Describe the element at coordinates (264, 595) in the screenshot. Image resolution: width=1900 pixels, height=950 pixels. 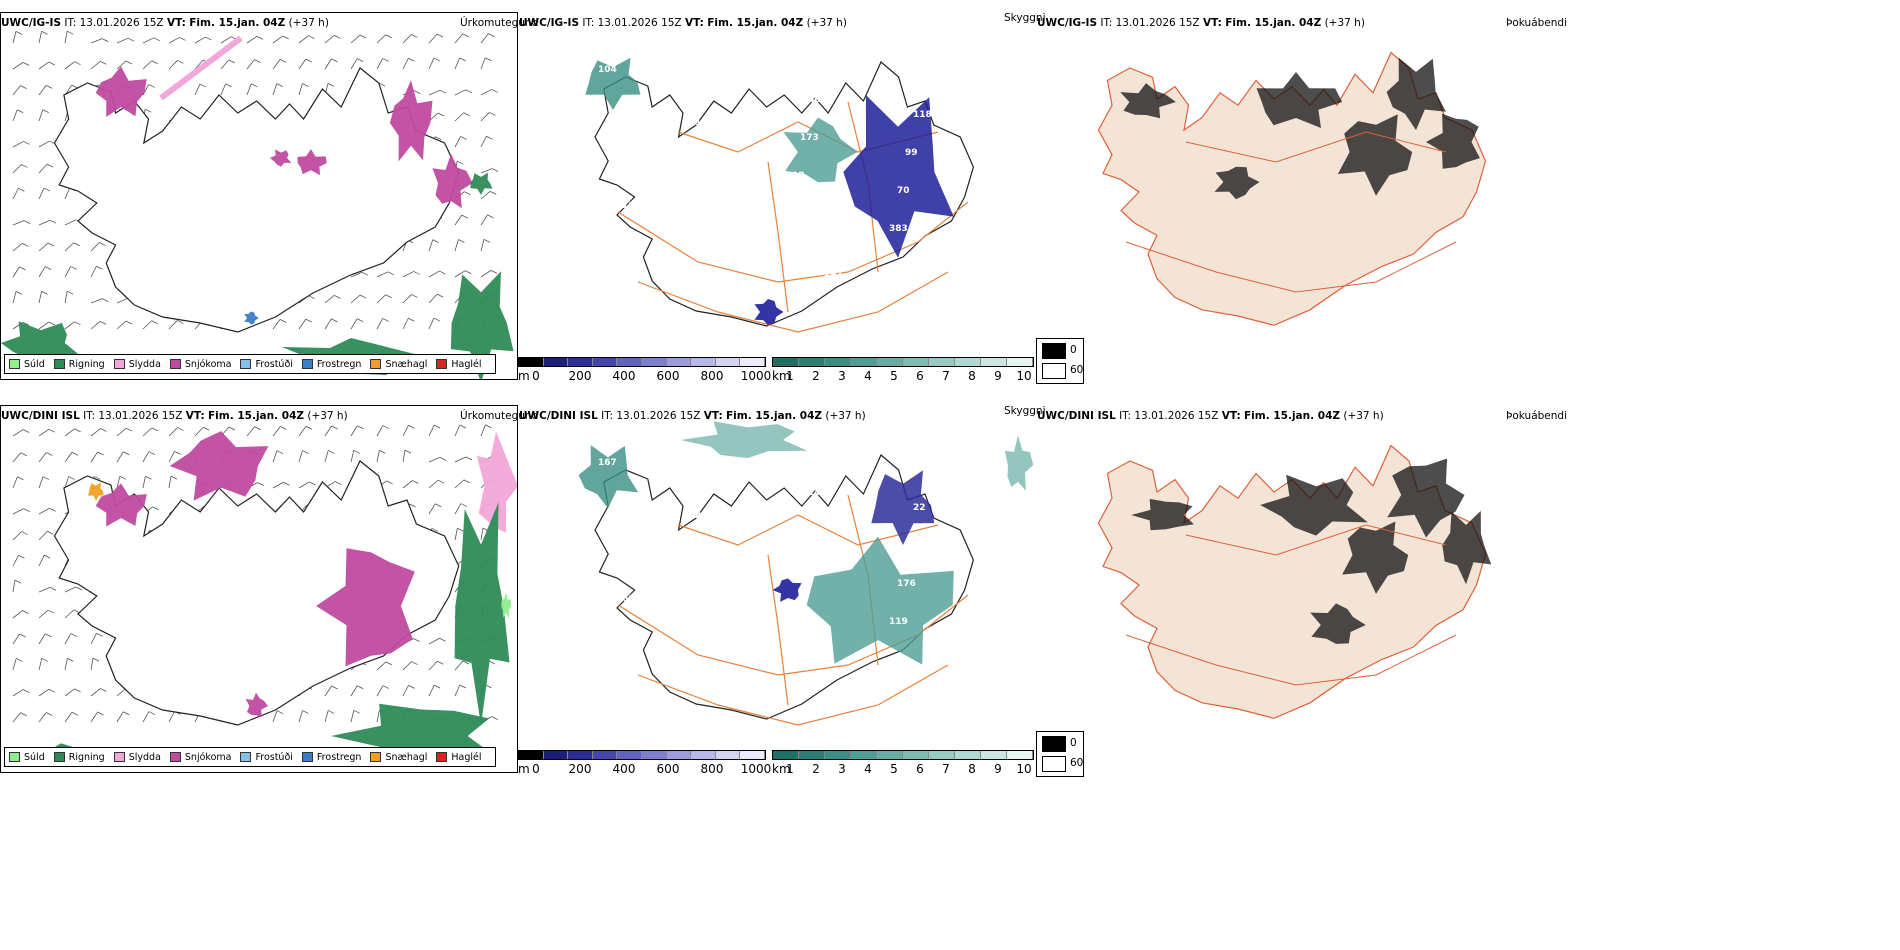
I see `ptype-map-row2` at that location.